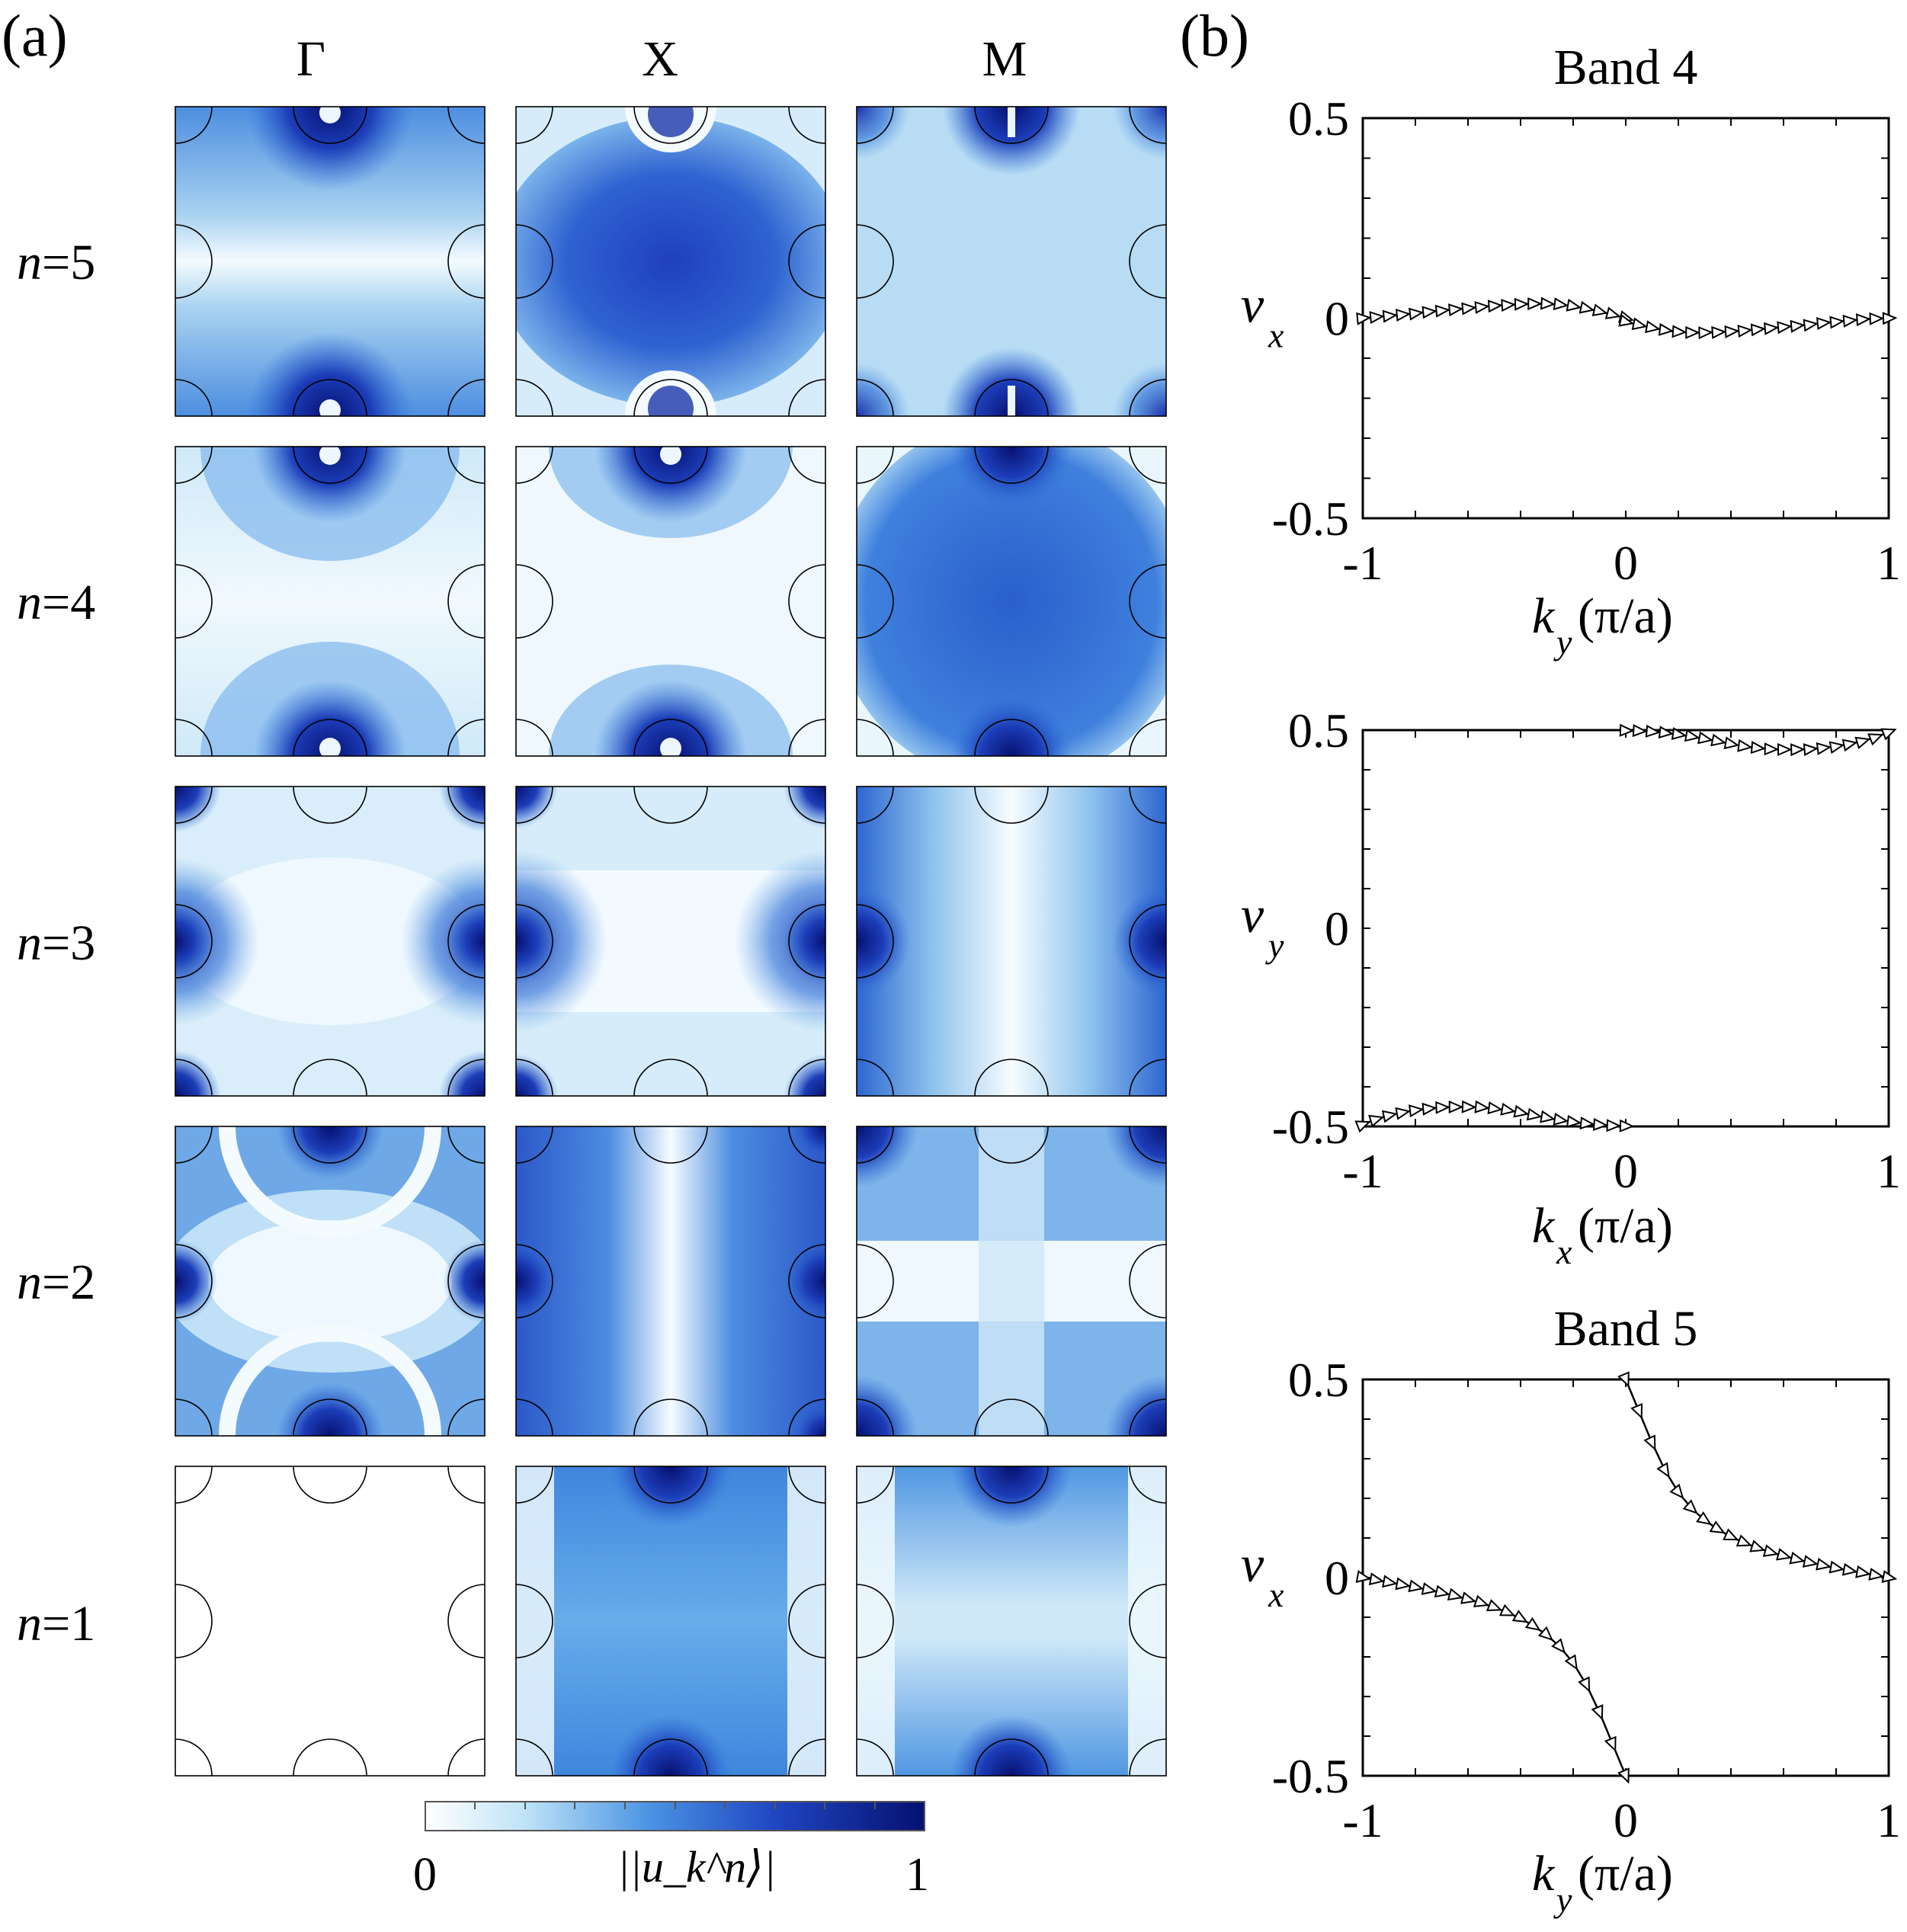  What do you see at coordinates (675, 1816) in the screenshot?
I see `colorbar` at bounding box center [675, 1816].